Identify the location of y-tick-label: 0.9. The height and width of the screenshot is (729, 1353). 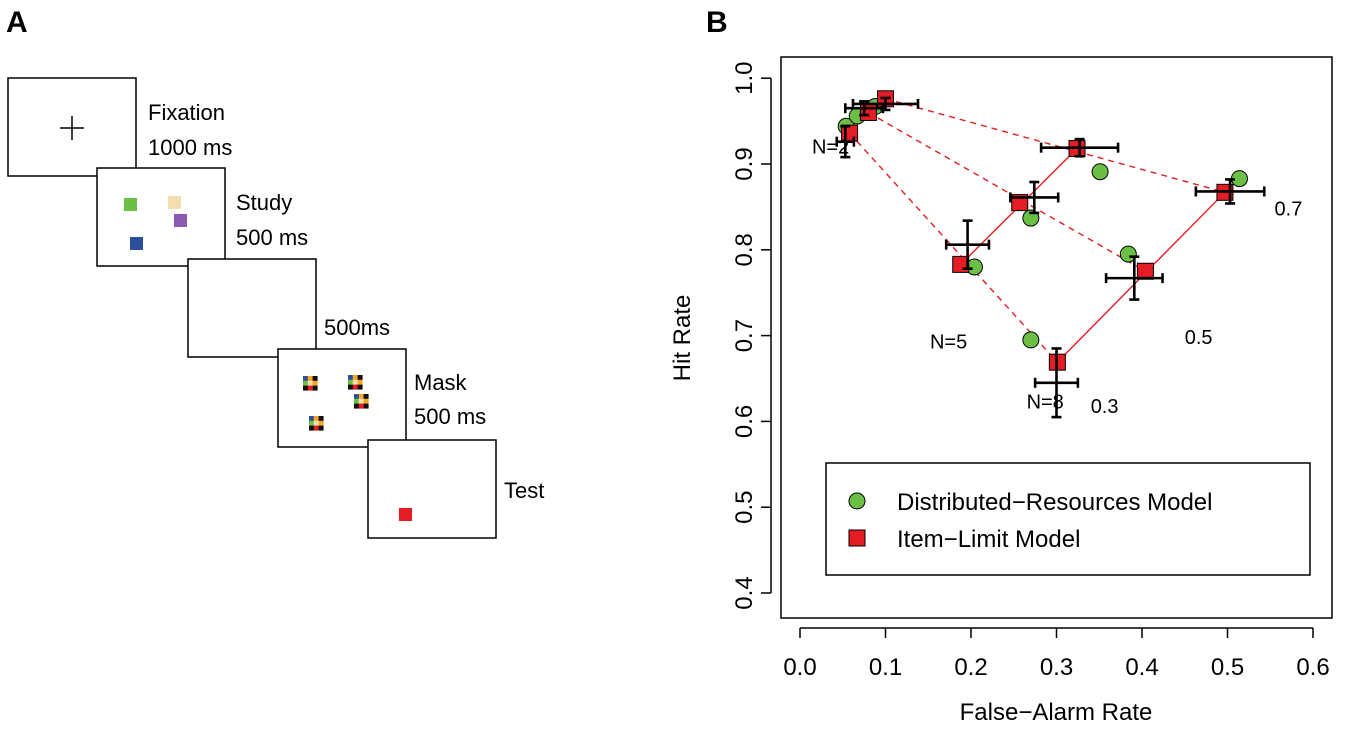
(744, 163).